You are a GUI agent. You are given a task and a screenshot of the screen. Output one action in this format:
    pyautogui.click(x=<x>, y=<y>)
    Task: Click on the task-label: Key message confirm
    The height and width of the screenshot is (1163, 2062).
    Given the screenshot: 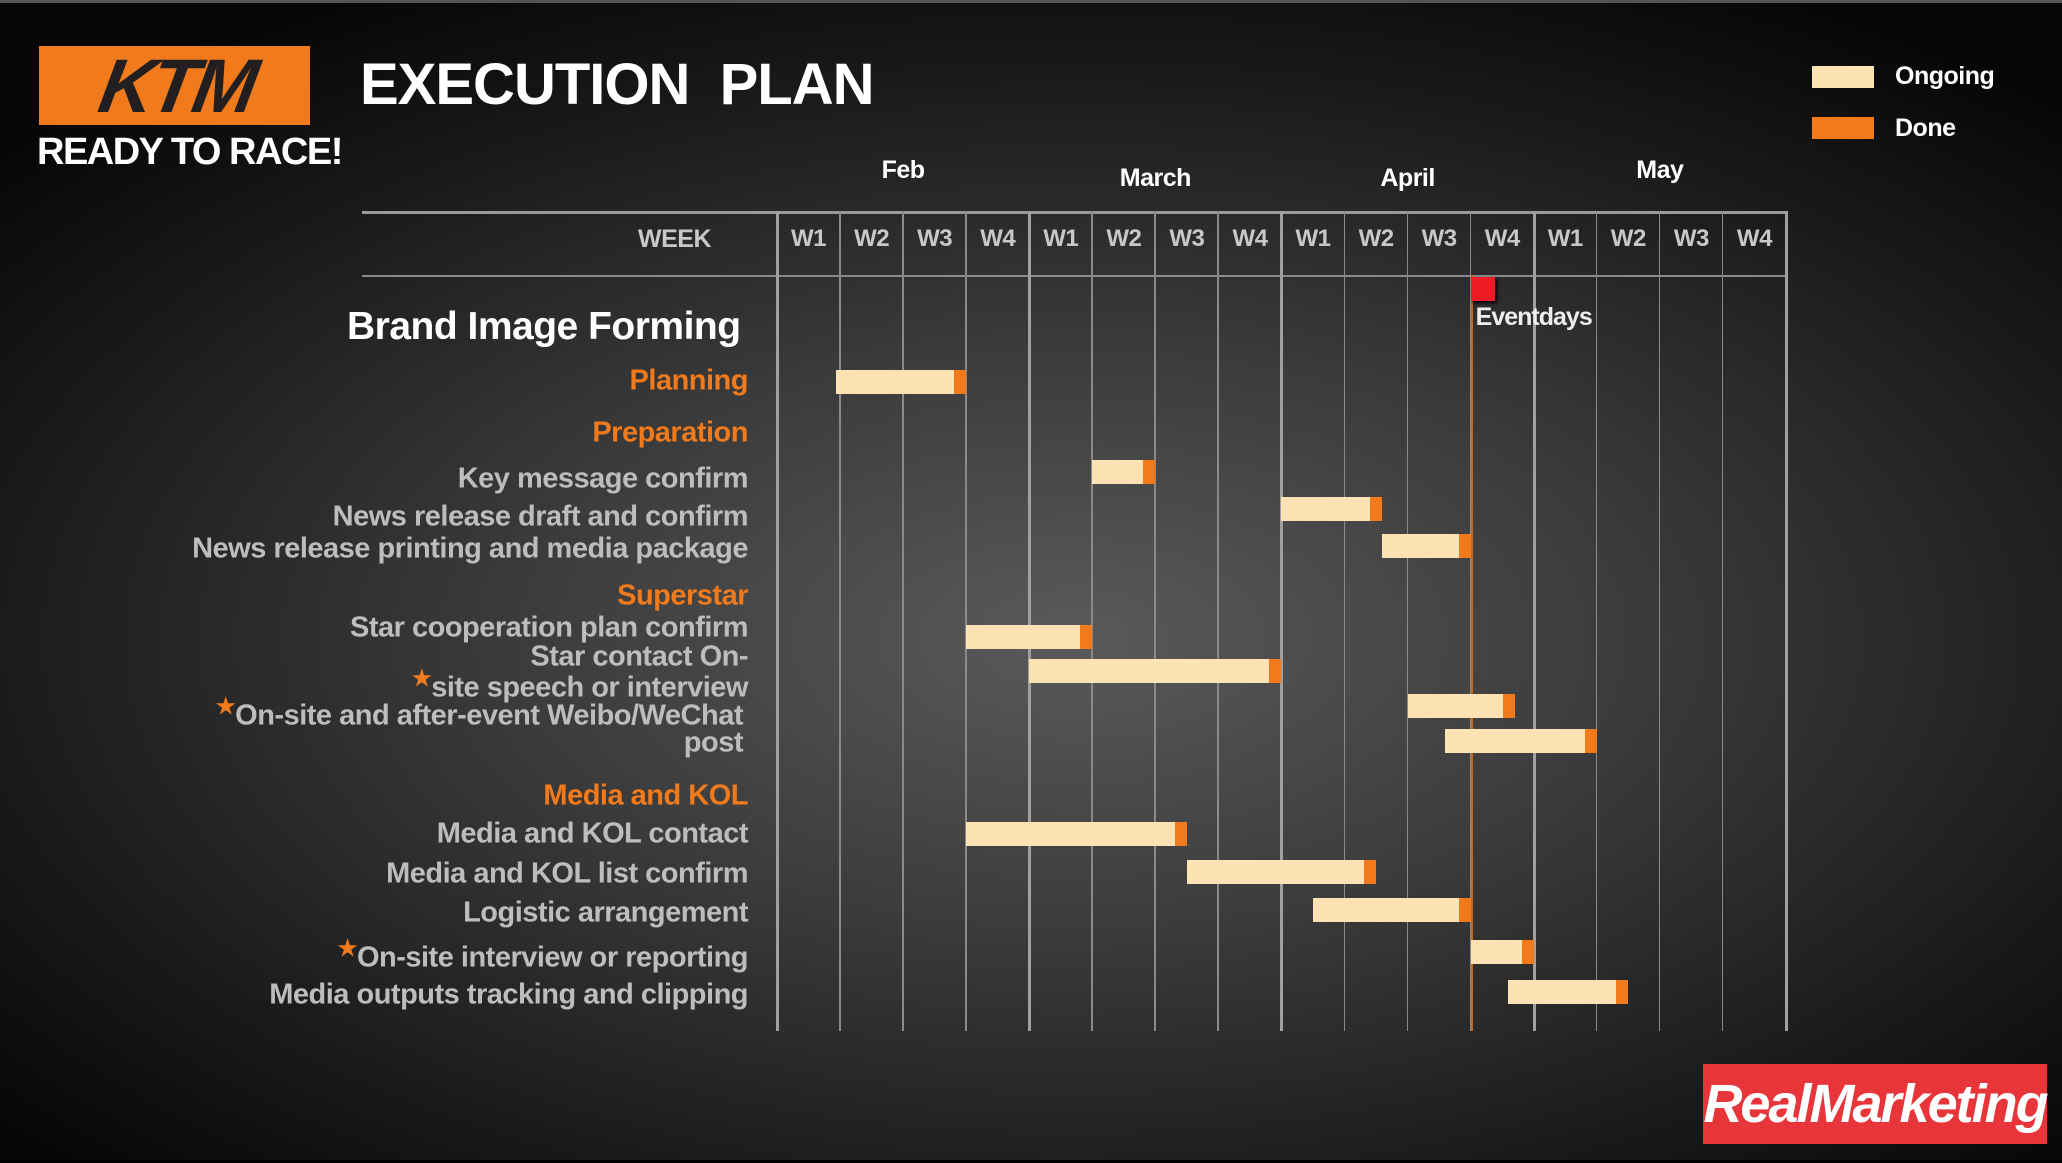 What is the action you would take?
    pyautogui.click(x=603, y=479)
    